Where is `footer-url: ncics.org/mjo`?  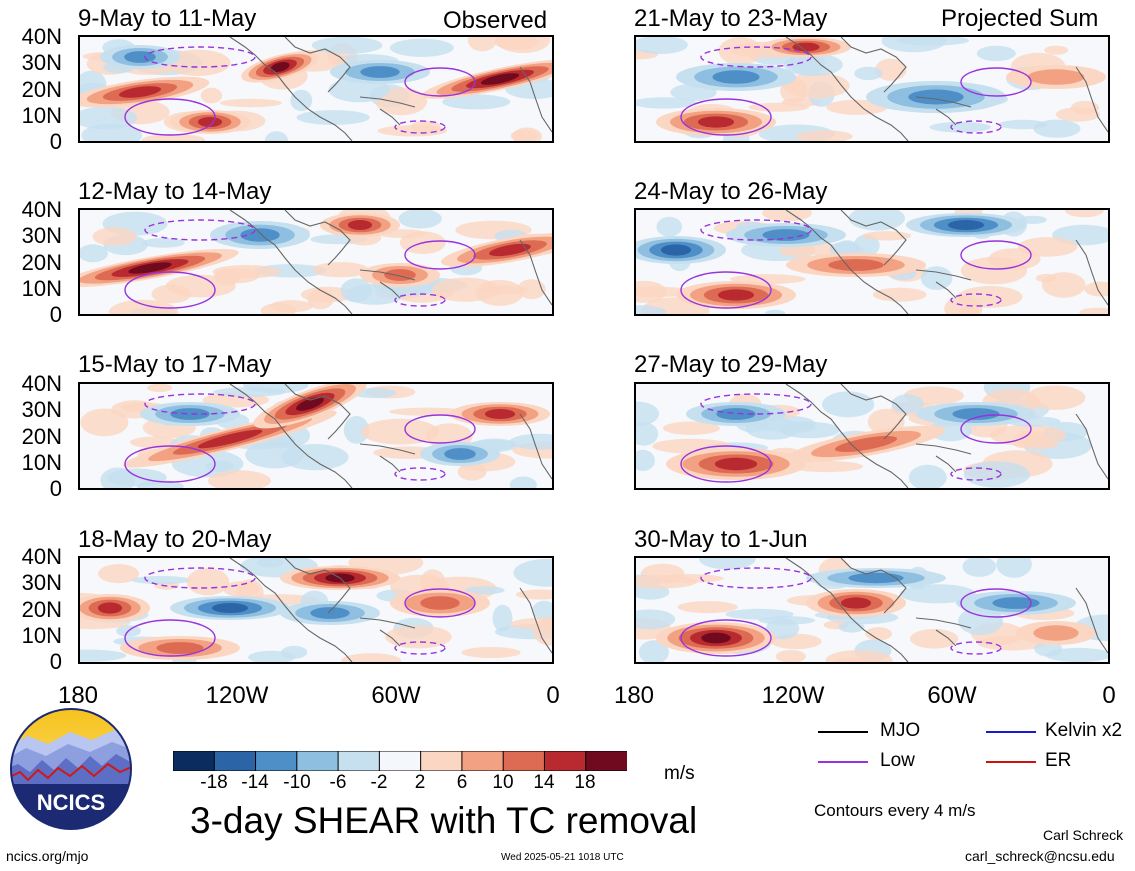 footer-url: ncics.org/mjo is located at coordinates (47, 856).